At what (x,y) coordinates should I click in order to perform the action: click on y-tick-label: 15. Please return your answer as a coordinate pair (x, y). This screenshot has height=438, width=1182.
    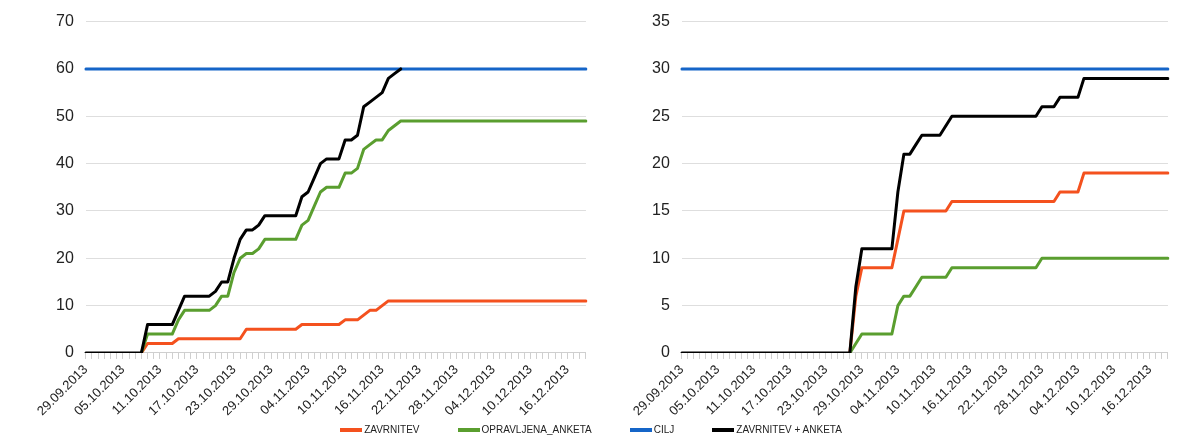
    Looking at the image, I should click on (661, 210).